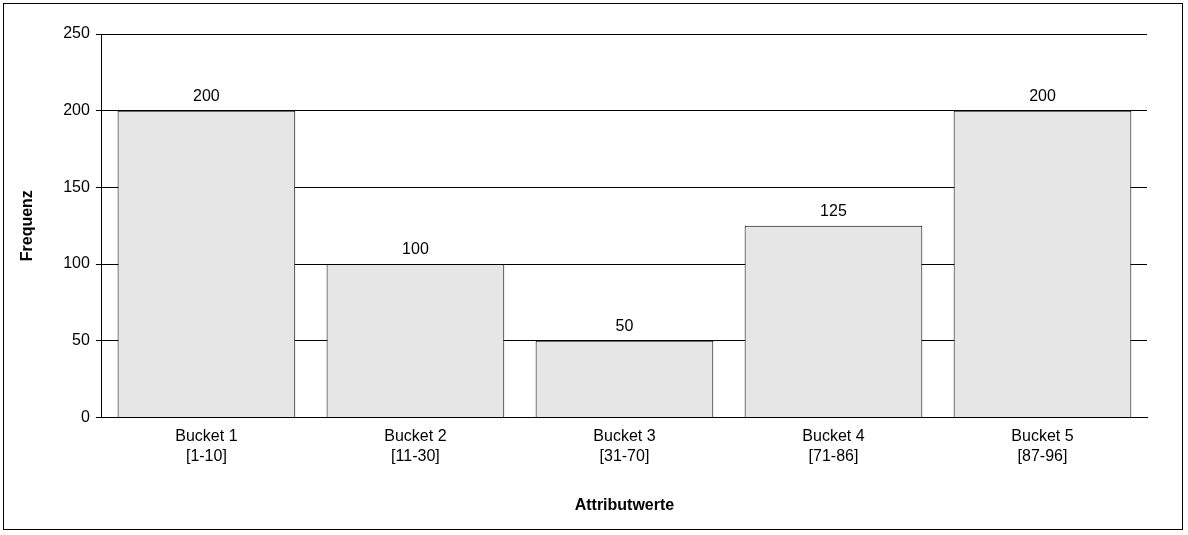  Describe the element at coordinates (76, 33) in the screenshot. I see `y-tick-label: 250` at that location.